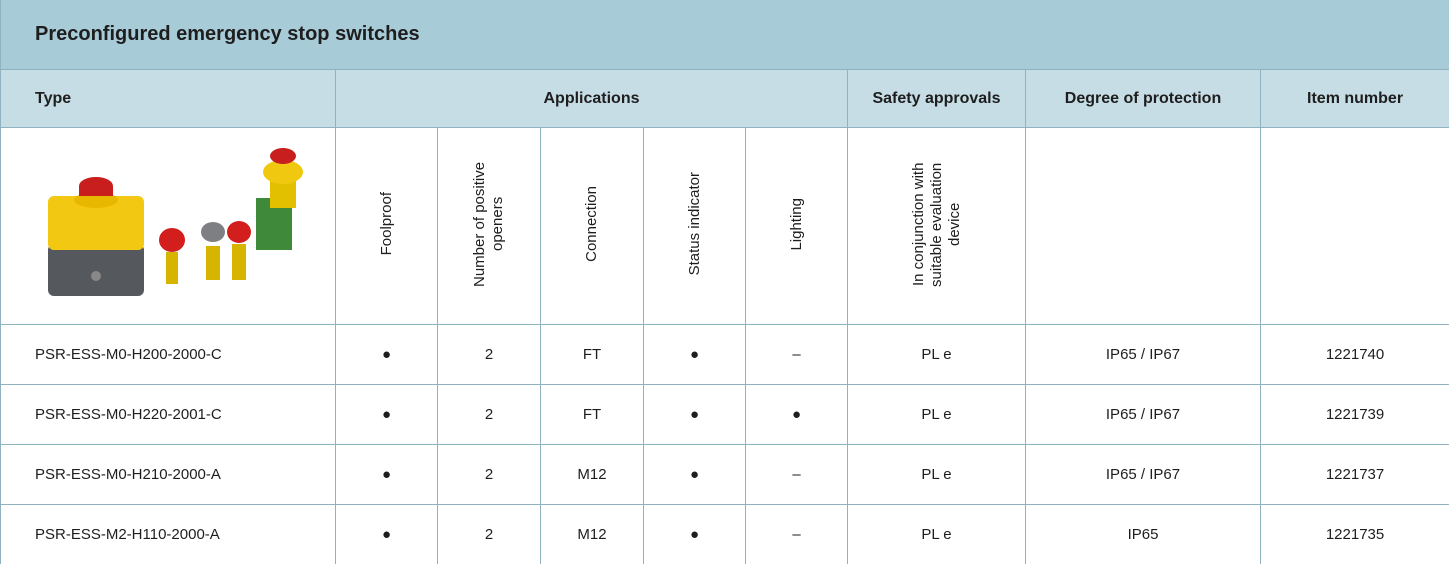  Describe the element at coordinates (168, 414) in the screenshot. I see `type-cell: PSR-ESS-M0-H220-2001-C` at that location.